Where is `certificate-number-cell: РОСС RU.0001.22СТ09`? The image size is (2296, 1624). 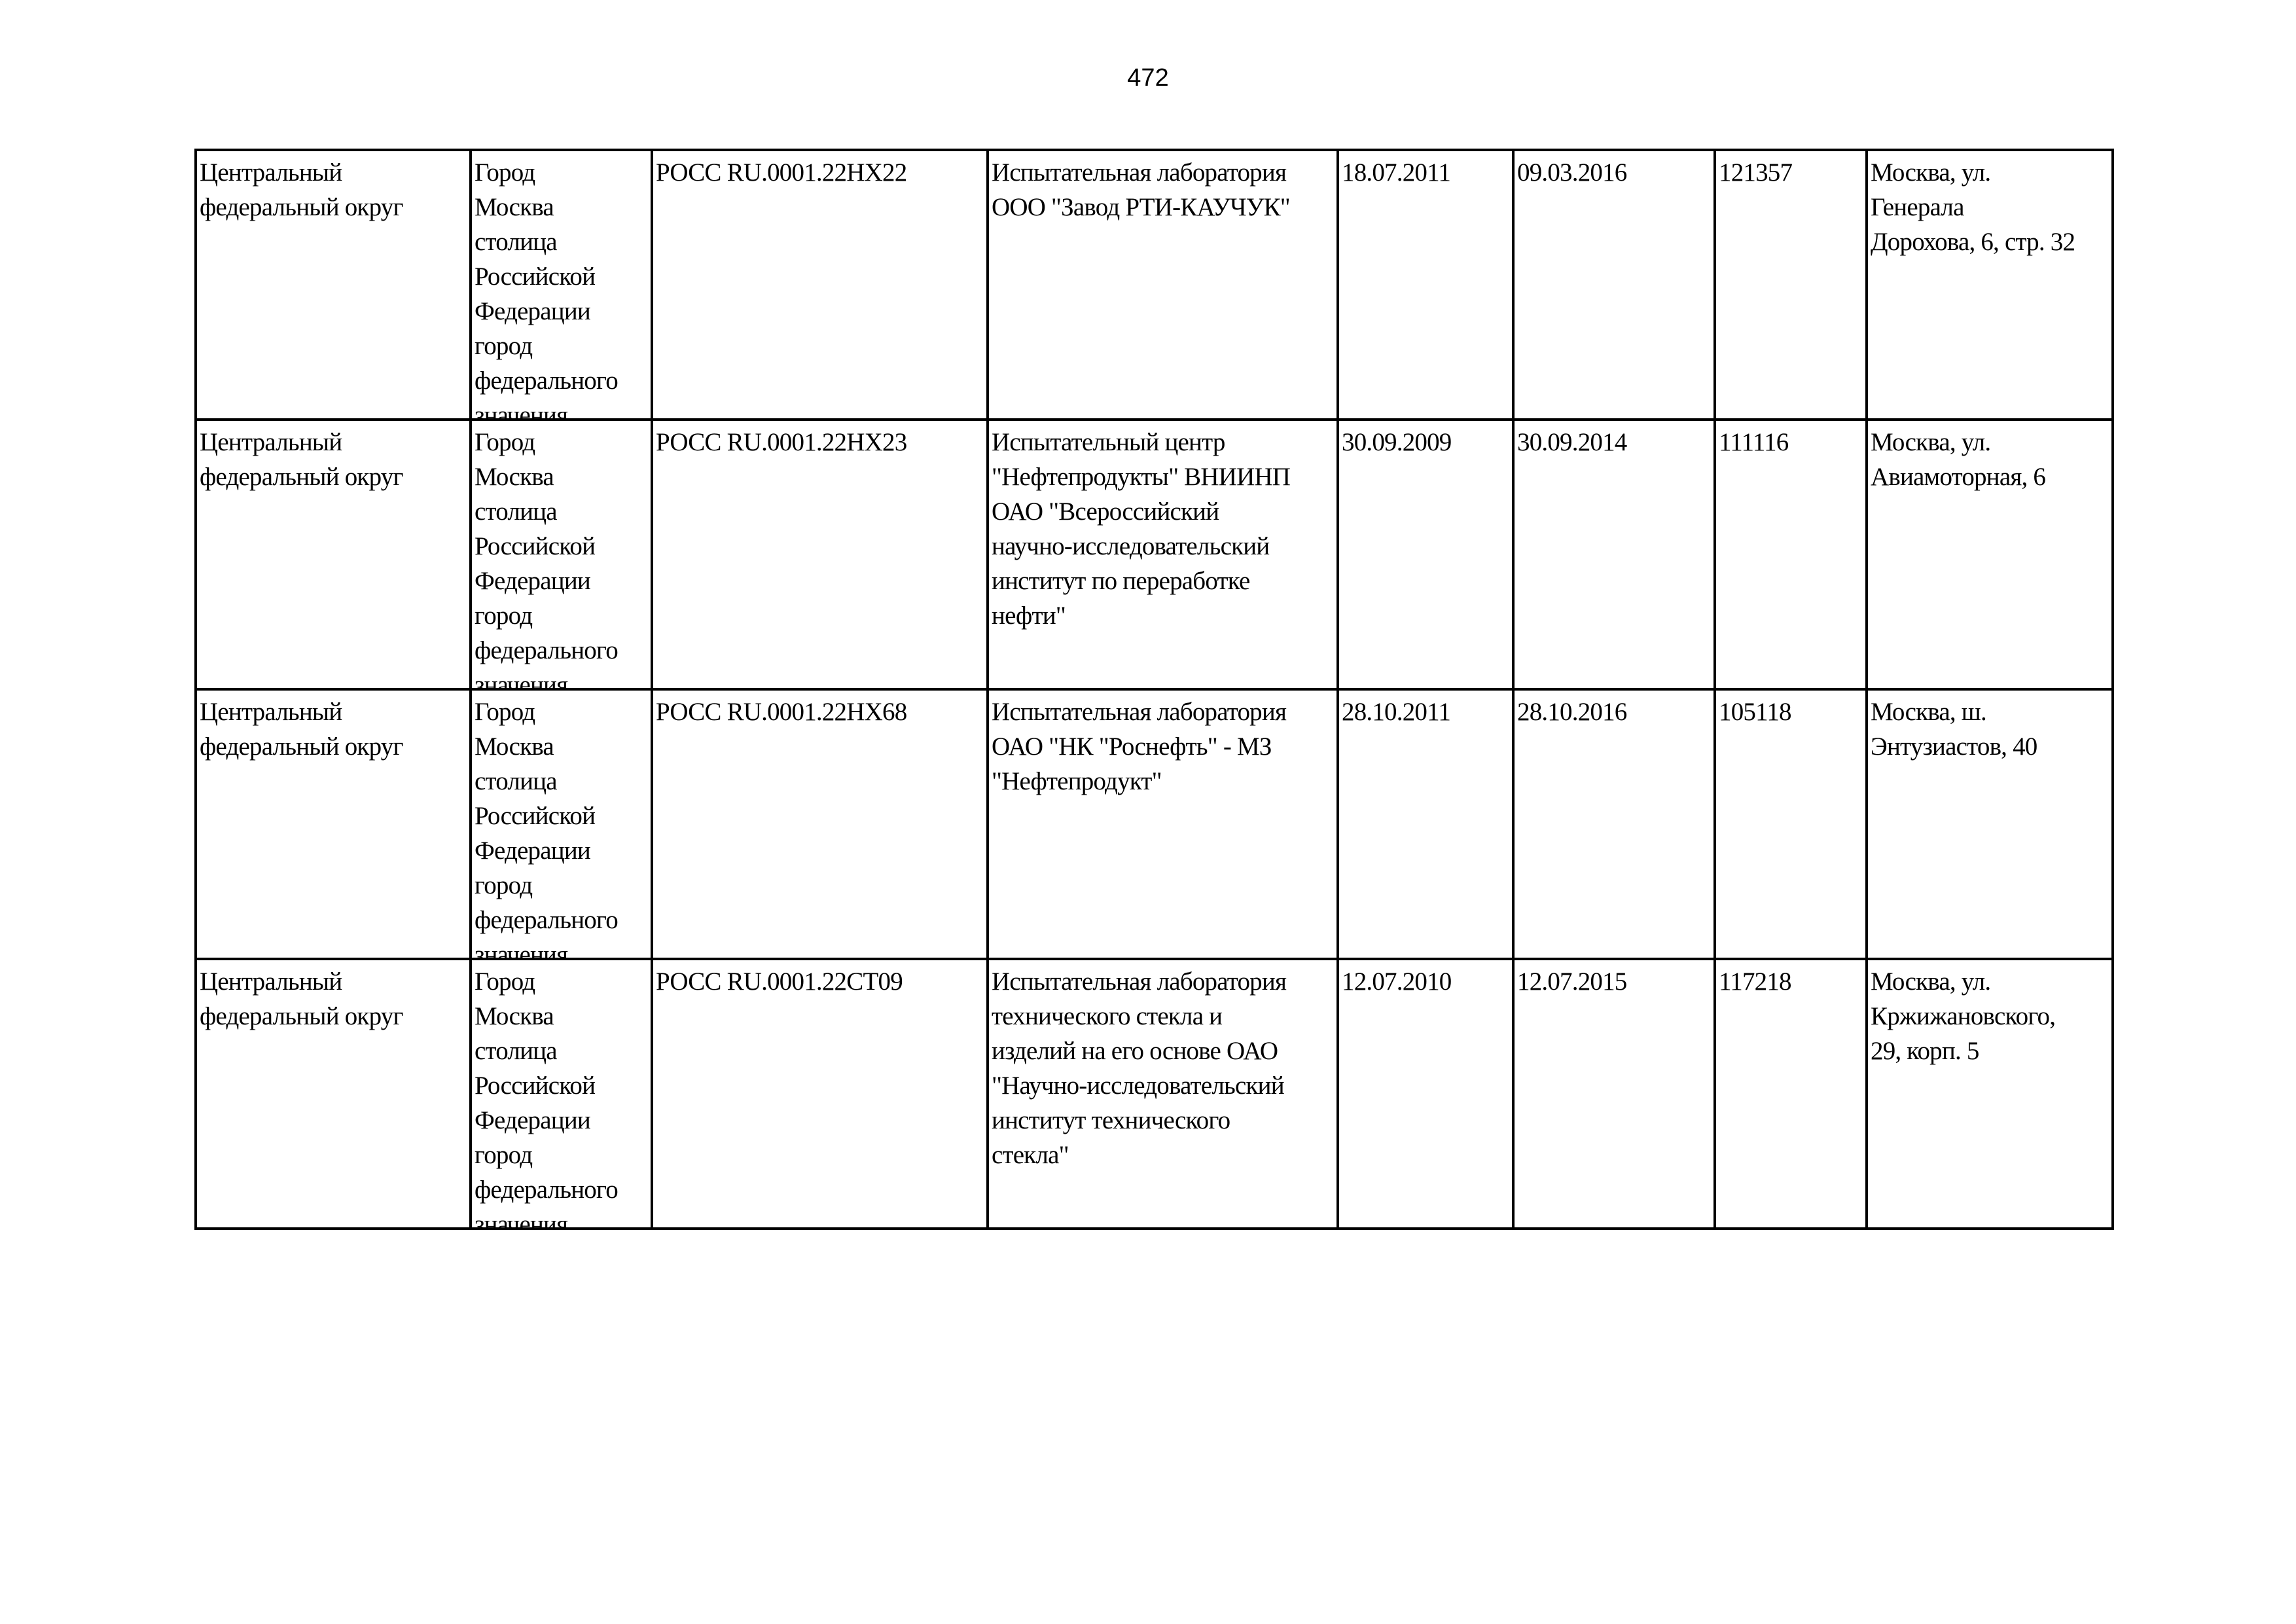
certificate-number-cell: РОСС RU.0001.22СТ09 is located at coordinates (820, 1094).